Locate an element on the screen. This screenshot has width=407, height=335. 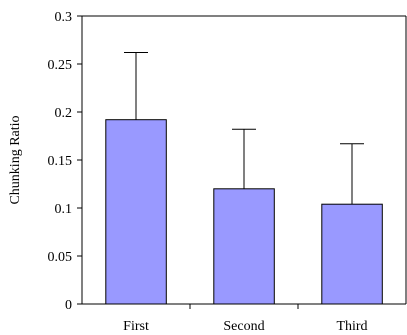
y-tick-label: 0.15 is located at coordinates (60, 161).